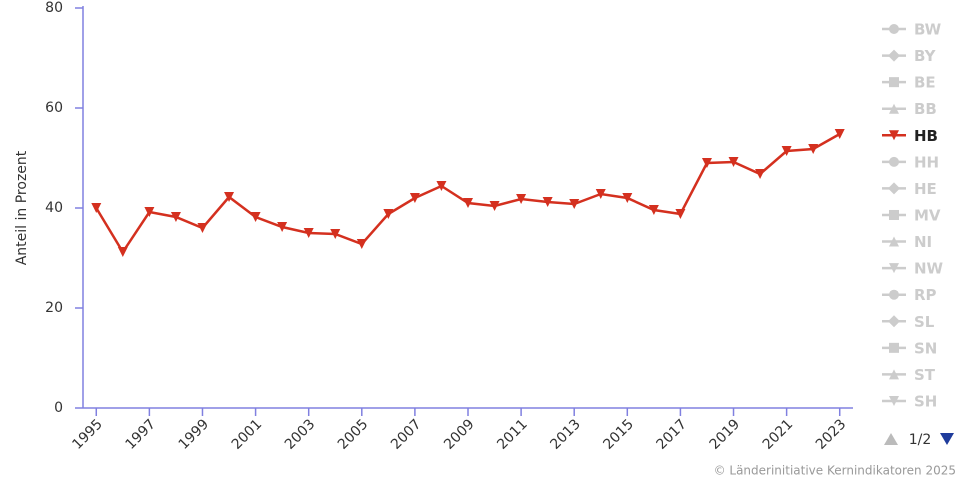 The height and width of the screenshot is (490, 960). I want to click on x-tick-label: 1997, so click(141, 434).